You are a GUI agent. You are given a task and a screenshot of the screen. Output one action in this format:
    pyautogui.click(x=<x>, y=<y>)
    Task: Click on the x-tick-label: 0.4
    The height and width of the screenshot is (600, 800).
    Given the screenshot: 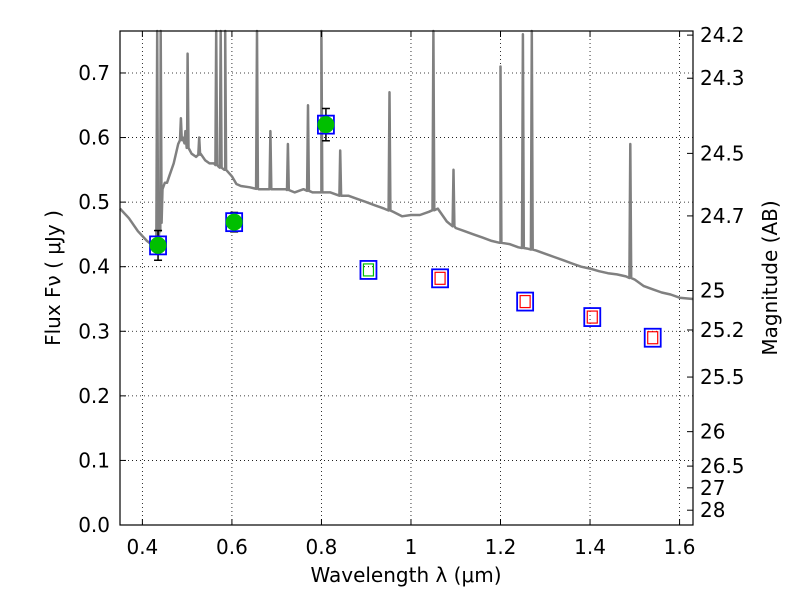 What is the action you would take?
    pyautogui.click(x=142, y=547)
    